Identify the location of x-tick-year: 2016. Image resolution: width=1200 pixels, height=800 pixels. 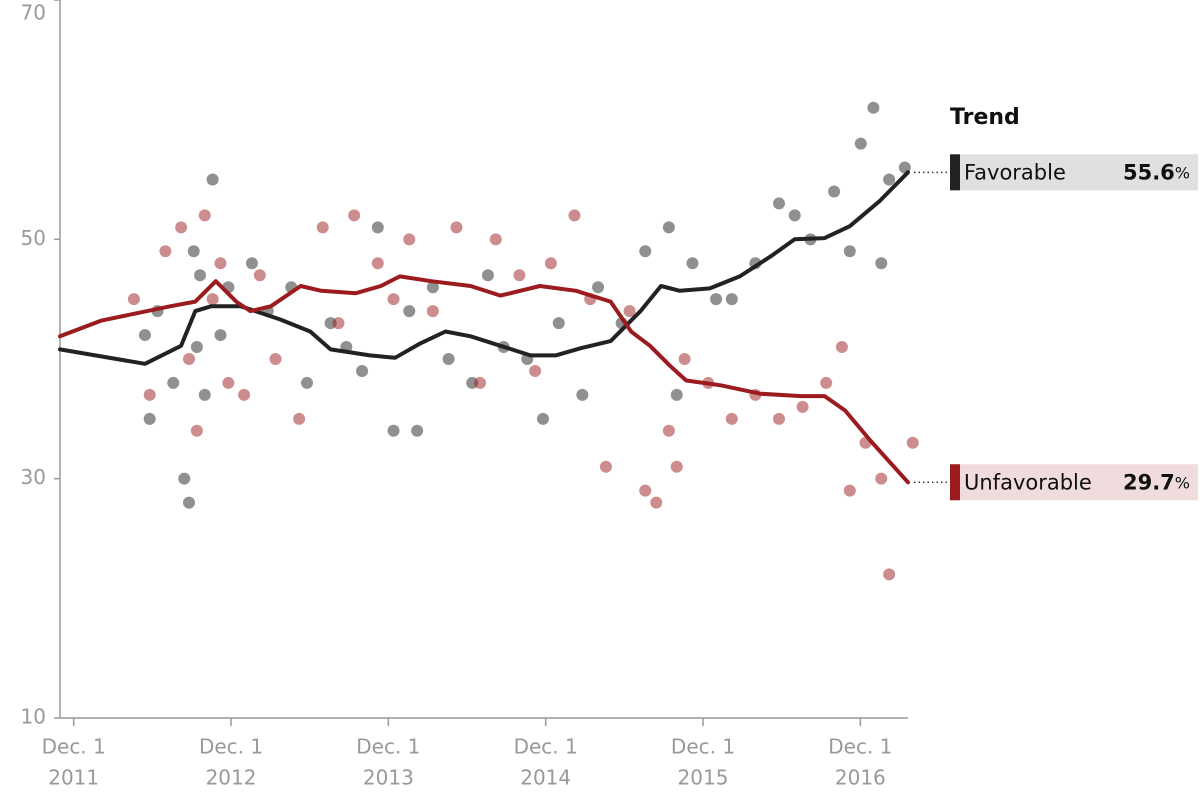
(860, 778).